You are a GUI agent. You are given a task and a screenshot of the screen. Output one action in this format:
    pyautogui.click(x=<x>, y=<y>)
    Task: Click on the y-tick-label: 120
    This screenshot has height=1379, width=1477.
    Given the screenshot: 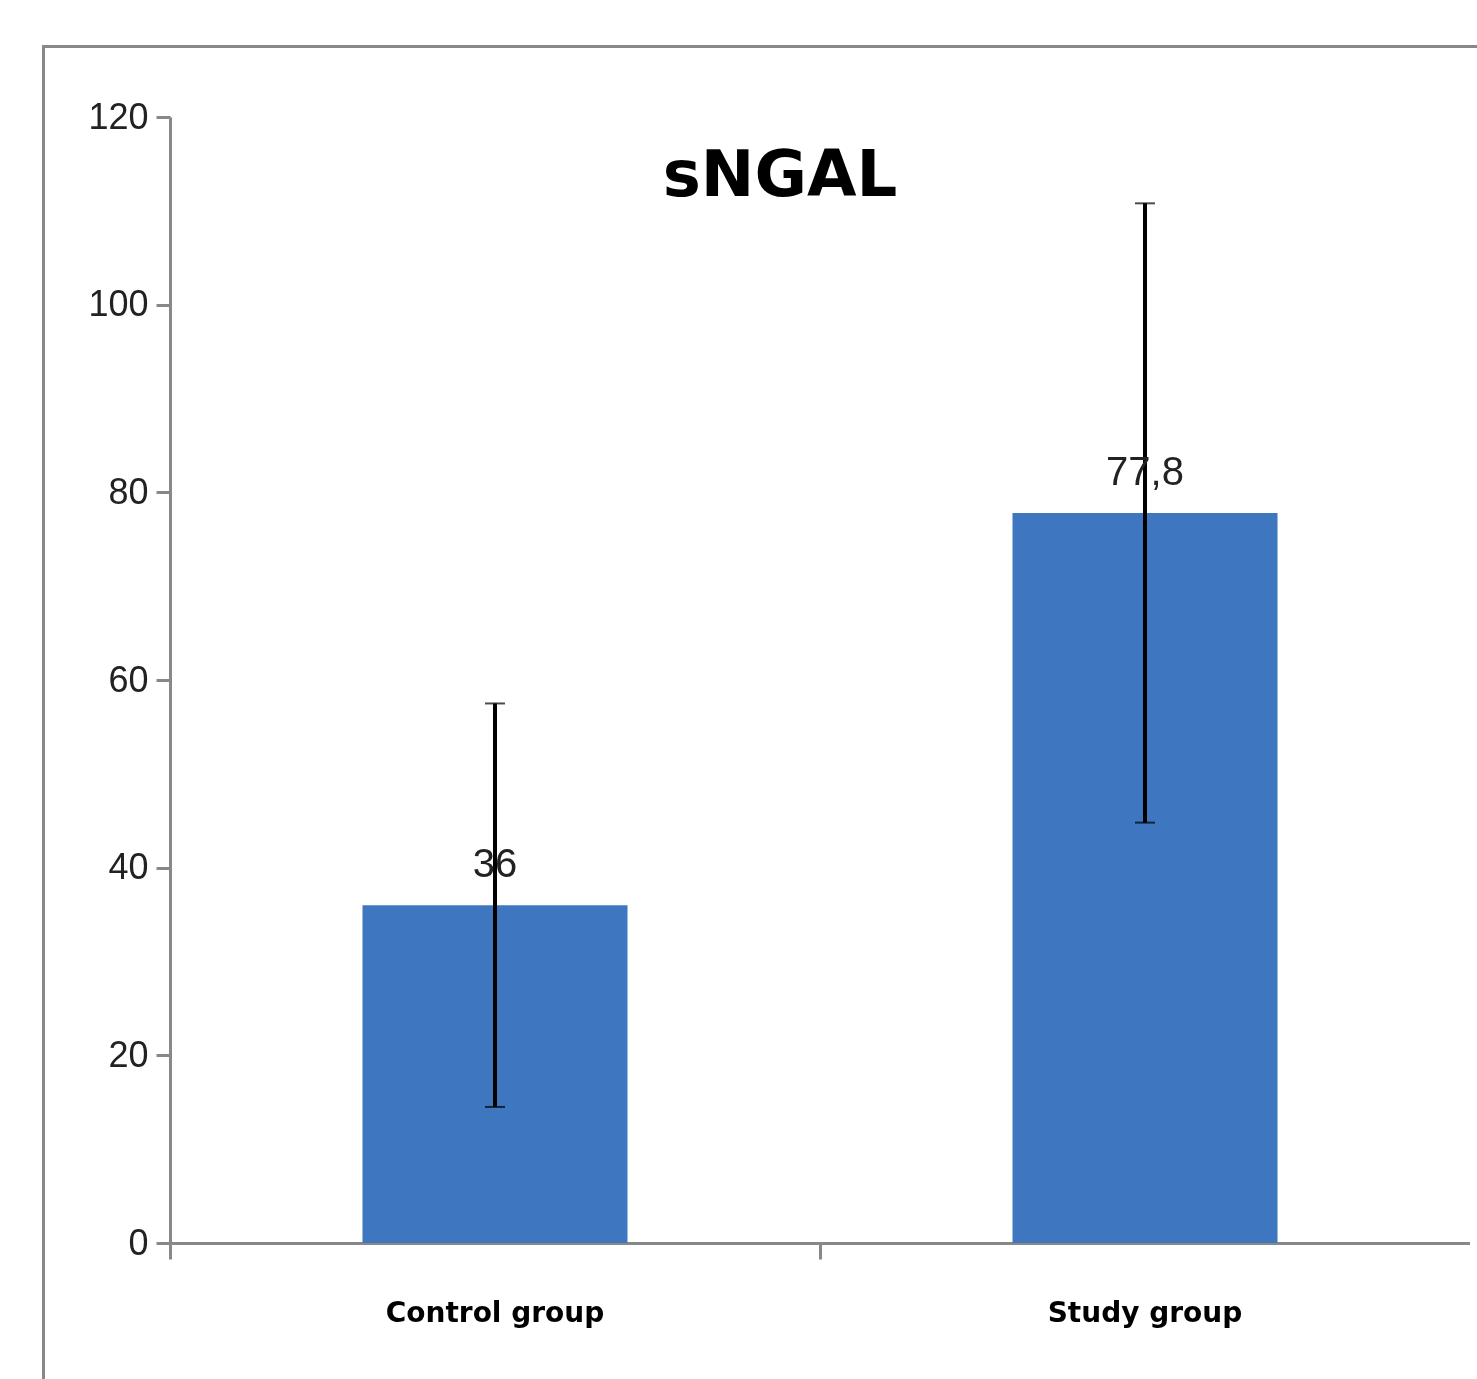 What is the action you would take?
    pyautogui.click(x=118, y=116)
    